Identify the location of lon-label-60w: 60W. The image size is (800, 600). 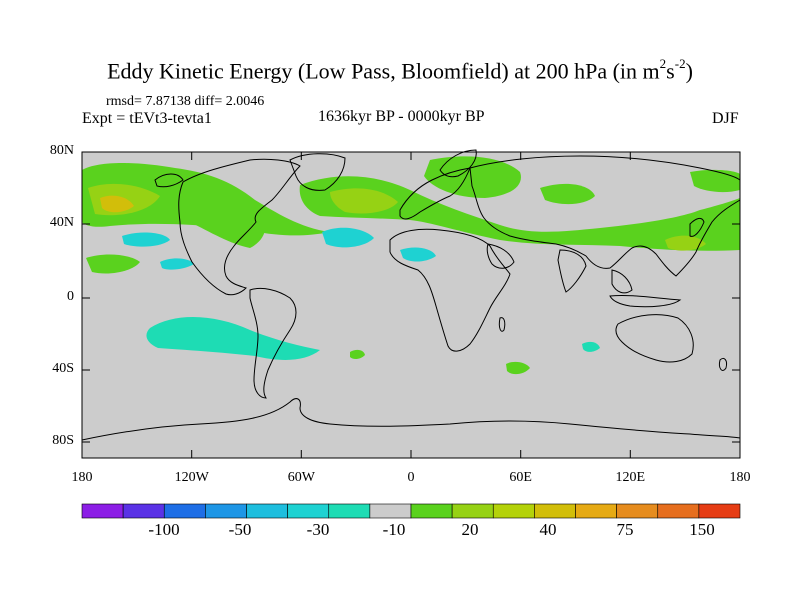
(301, 477).